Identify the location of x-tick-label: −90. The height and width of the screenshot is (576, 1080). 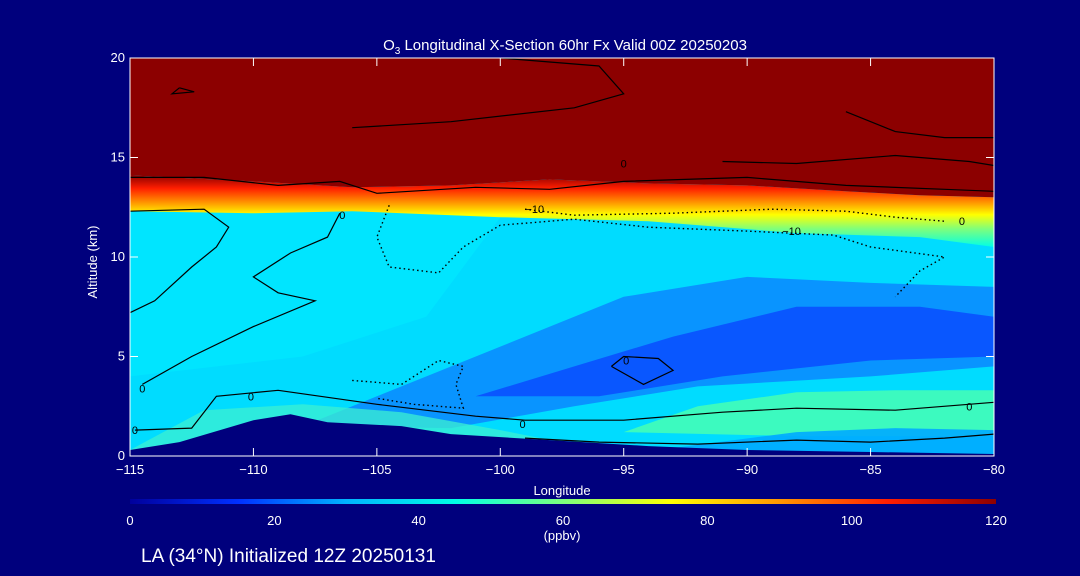
(747, 469).